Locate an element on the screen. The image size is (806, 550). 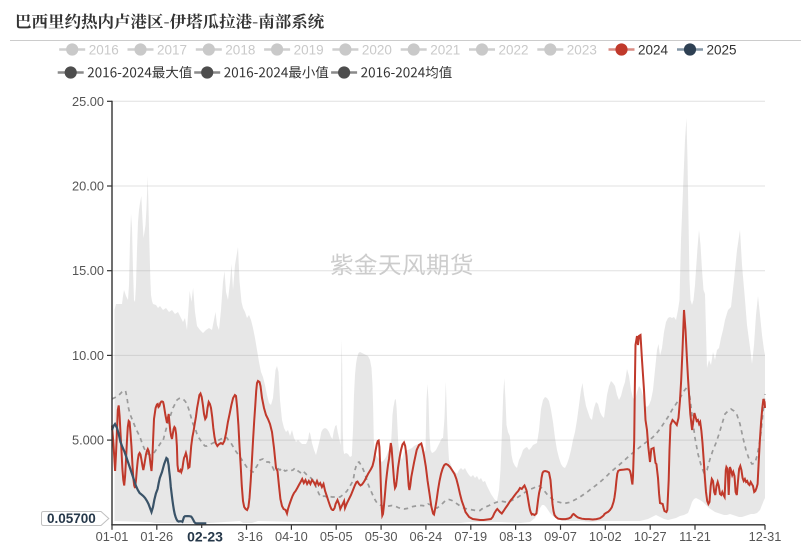
svg-text: 0.05700 is located at coordinates (71, 518).